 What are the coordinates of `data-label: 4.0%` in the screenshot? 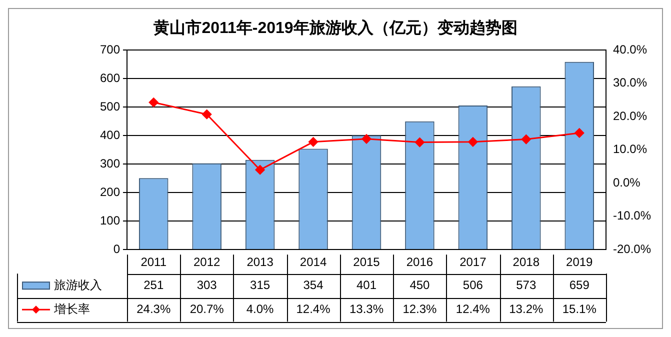 It's located at (260, 309).